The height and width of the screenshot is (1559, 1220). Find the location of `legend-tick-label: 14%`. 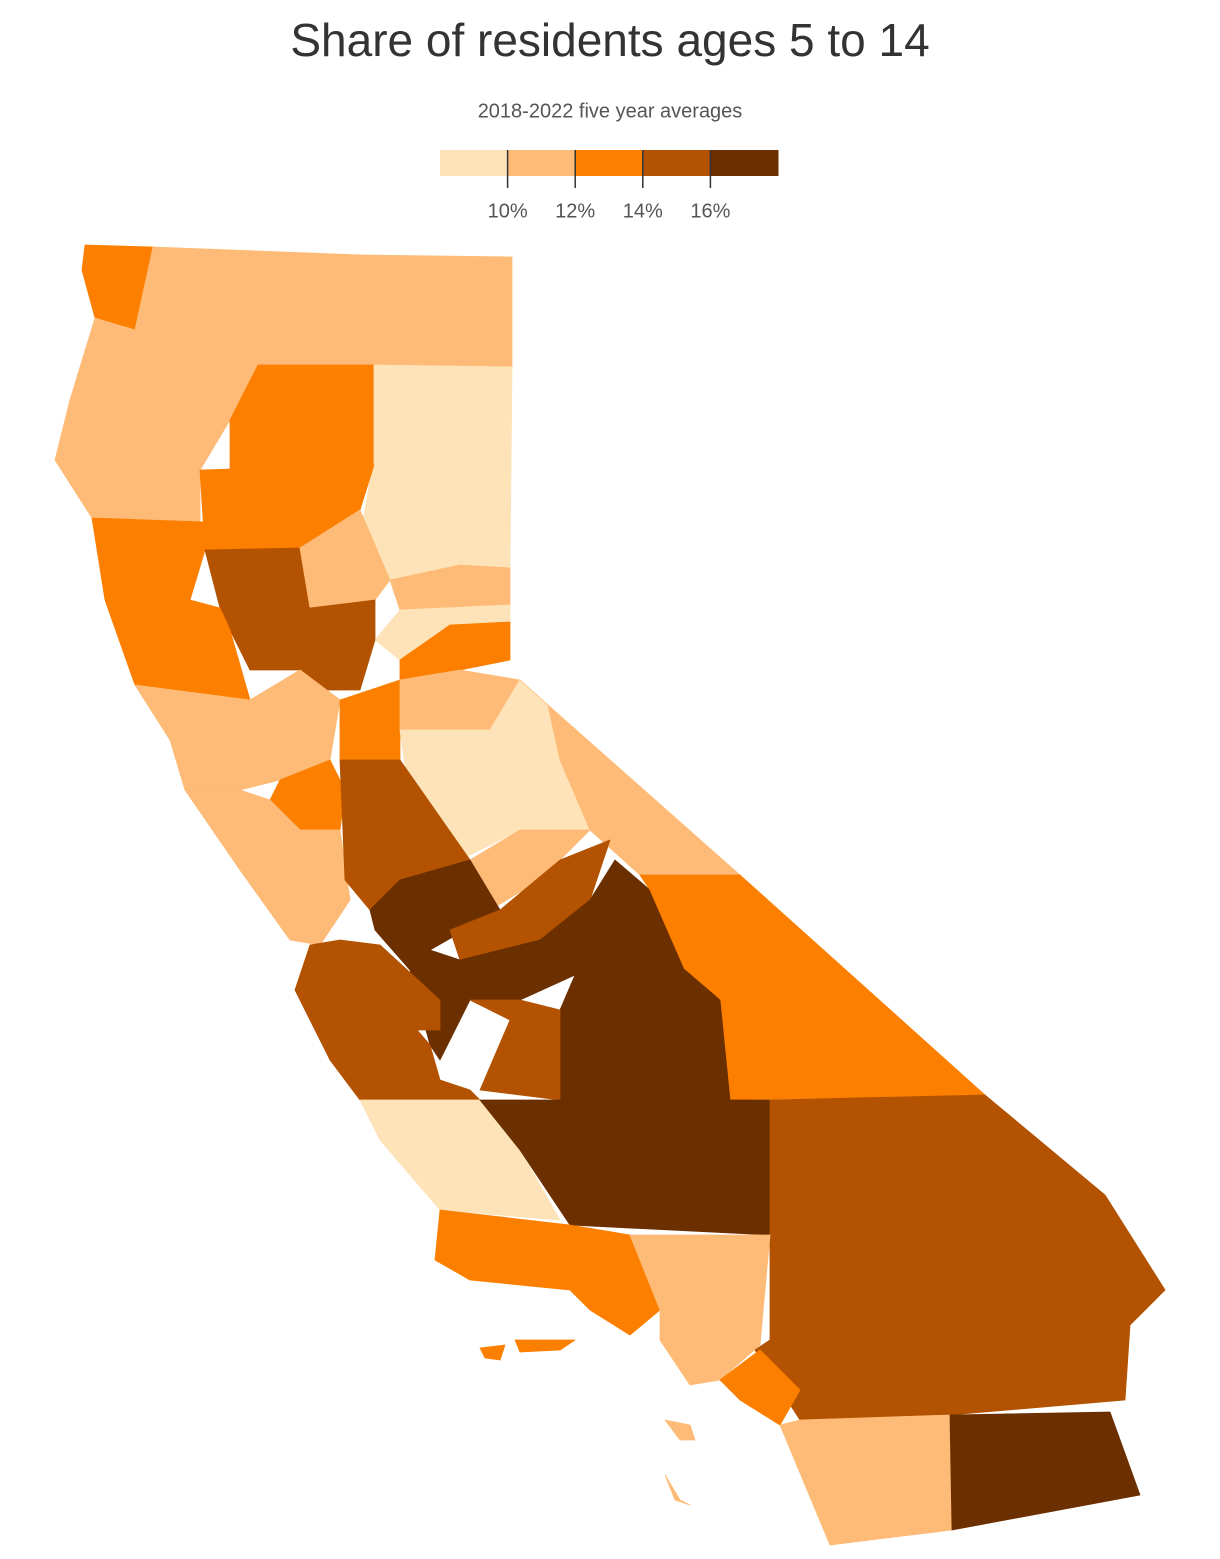

legend-tick-label: 14% is located at coordinates (643, 211).